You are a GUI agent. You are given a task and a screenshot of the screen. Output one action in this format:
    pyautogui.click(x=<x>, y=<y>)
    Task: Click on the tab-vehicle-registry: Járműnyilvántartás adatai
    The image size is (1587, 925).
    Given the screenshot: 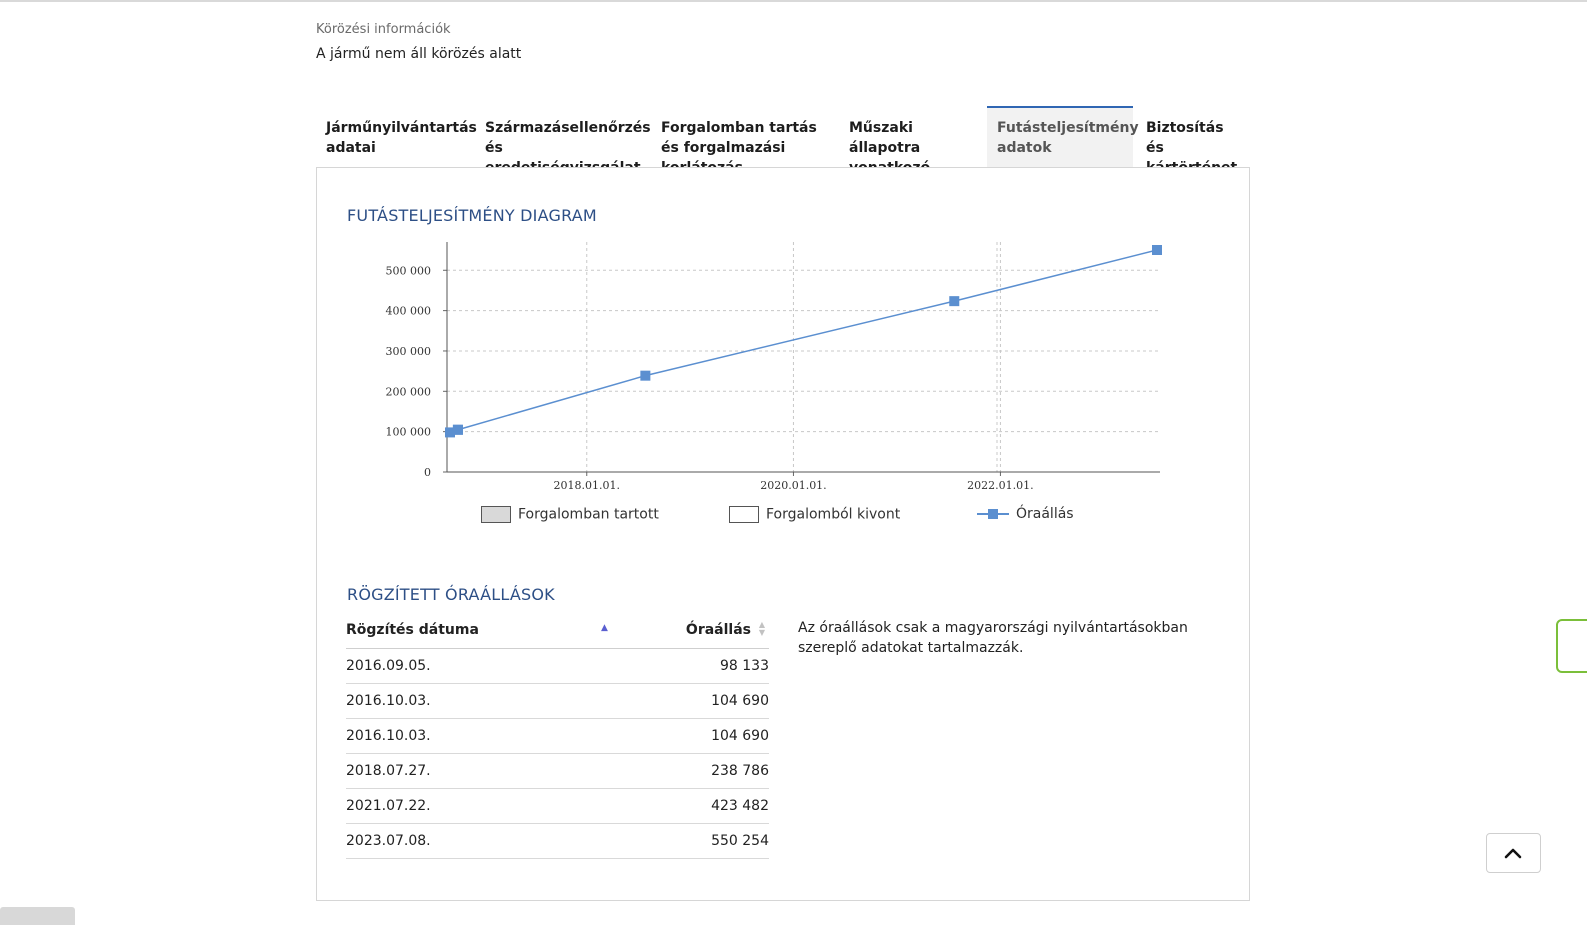 What is the action you would take?
    pyautogui.click(x=401, y=138)
    